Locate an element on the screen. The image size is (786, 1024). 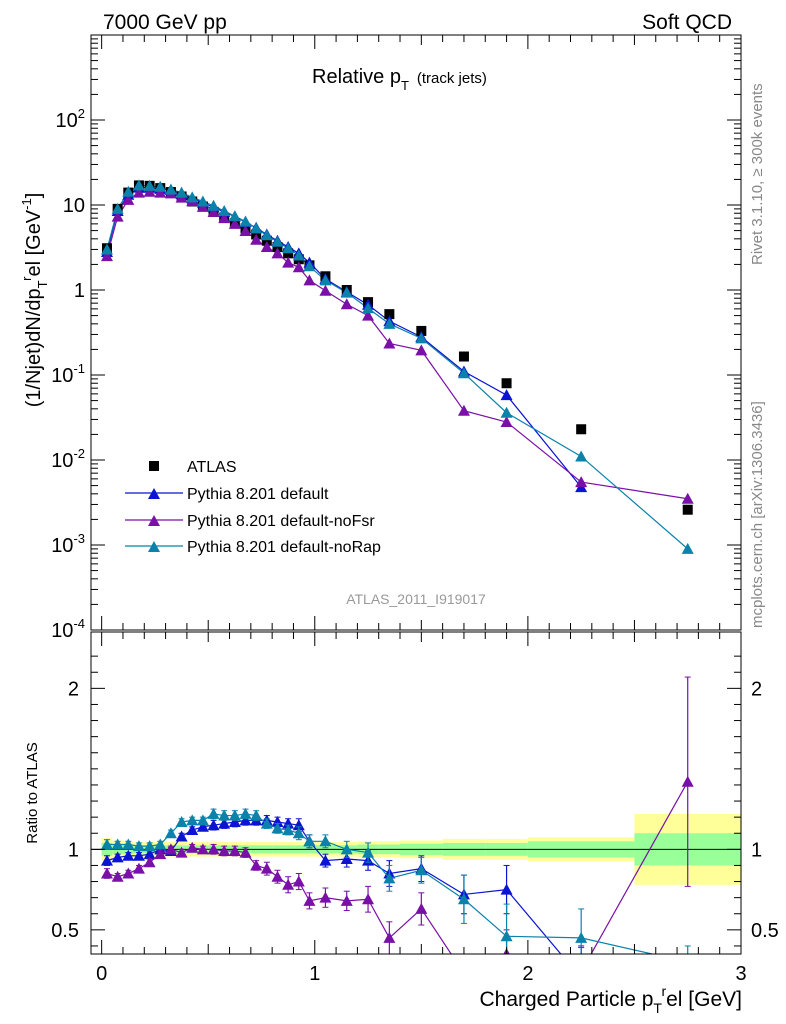
legend-marker-atlas is located at coordinates (154, 466).